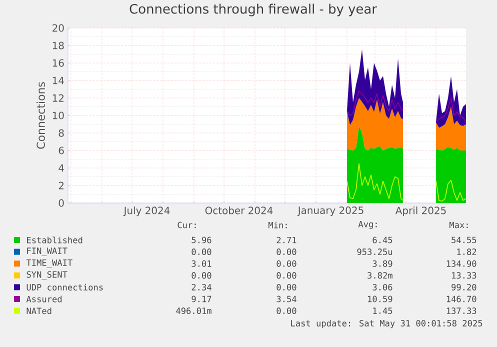 The width and height of the screenshot is (497, 347). I want to click on text: Max:, so click(459, 225).